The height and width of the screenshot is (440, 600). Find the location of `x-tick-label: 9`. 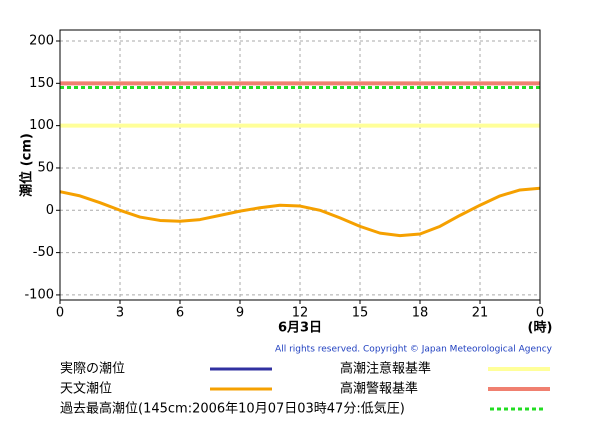

x-tick-label: 9 is located at coordinates (240, 313).